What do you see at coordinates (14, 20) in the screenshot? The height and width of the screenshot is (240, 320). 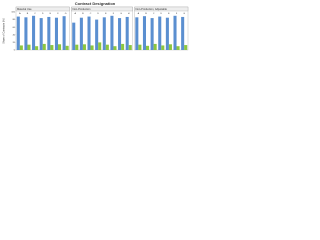 I see `y-tick-label: 80` at bounding box center [14, 20].